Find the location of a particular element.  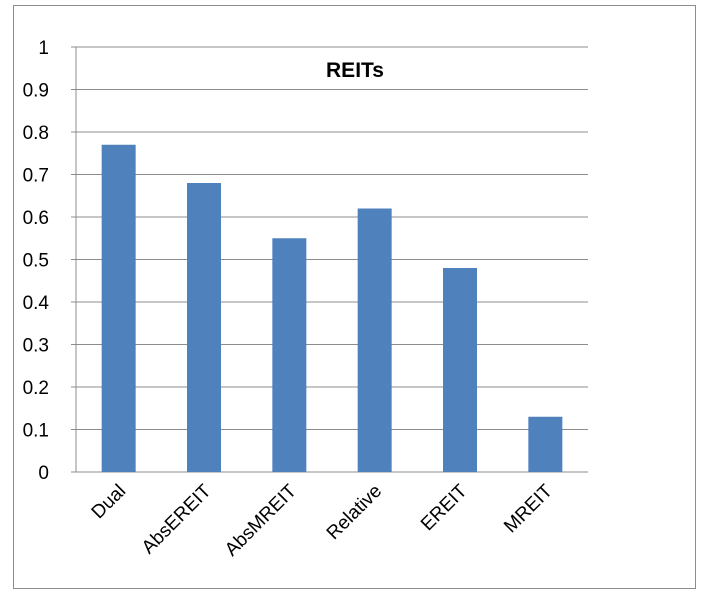

y-tick-label: 0.5 is located at coordinates (36, 261).